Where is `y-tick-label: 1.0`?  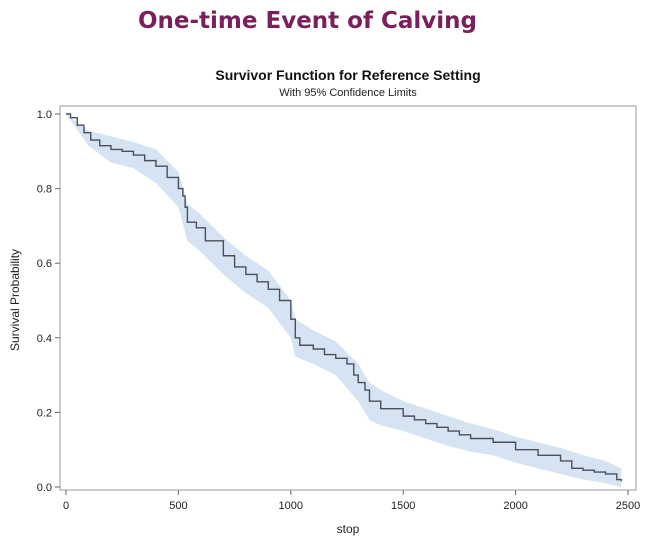
y-tick-label: 1.0 is located at coordinates (44, 115).